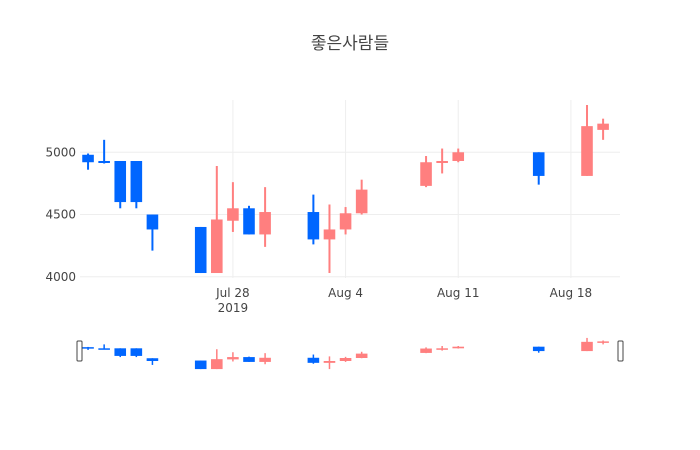  Describe the element at coordinates (79, 351) in the screenshot. I see `range-slider-left-handle` at that location.